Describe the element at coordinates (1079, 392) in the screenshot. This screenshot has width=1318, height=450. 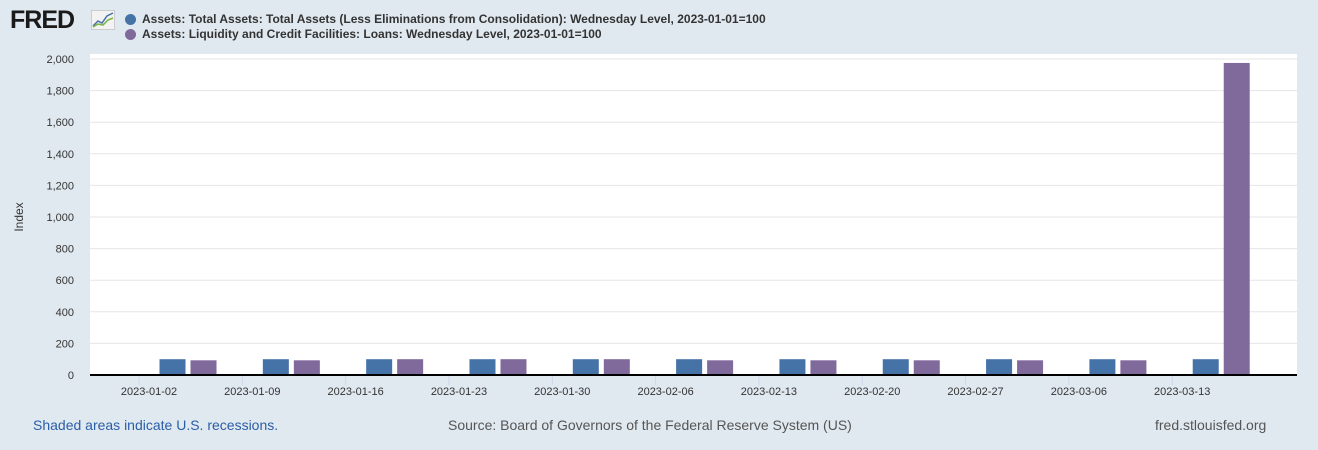
I see `x-tick-label: 2023-03-06` at that location.